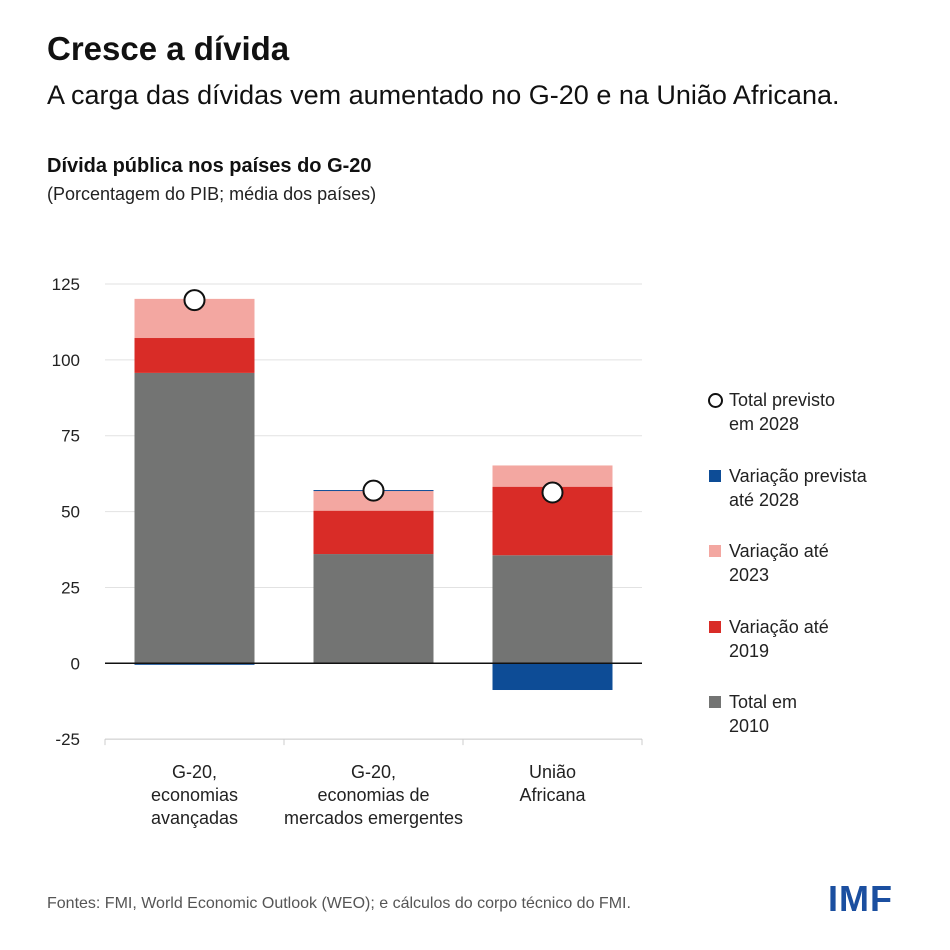 The height and width of the screenshot is (950, 950). Describe the element at coordinates (763, 714) in the screenshot. I see `legend-label: Total em 2010` at that location.